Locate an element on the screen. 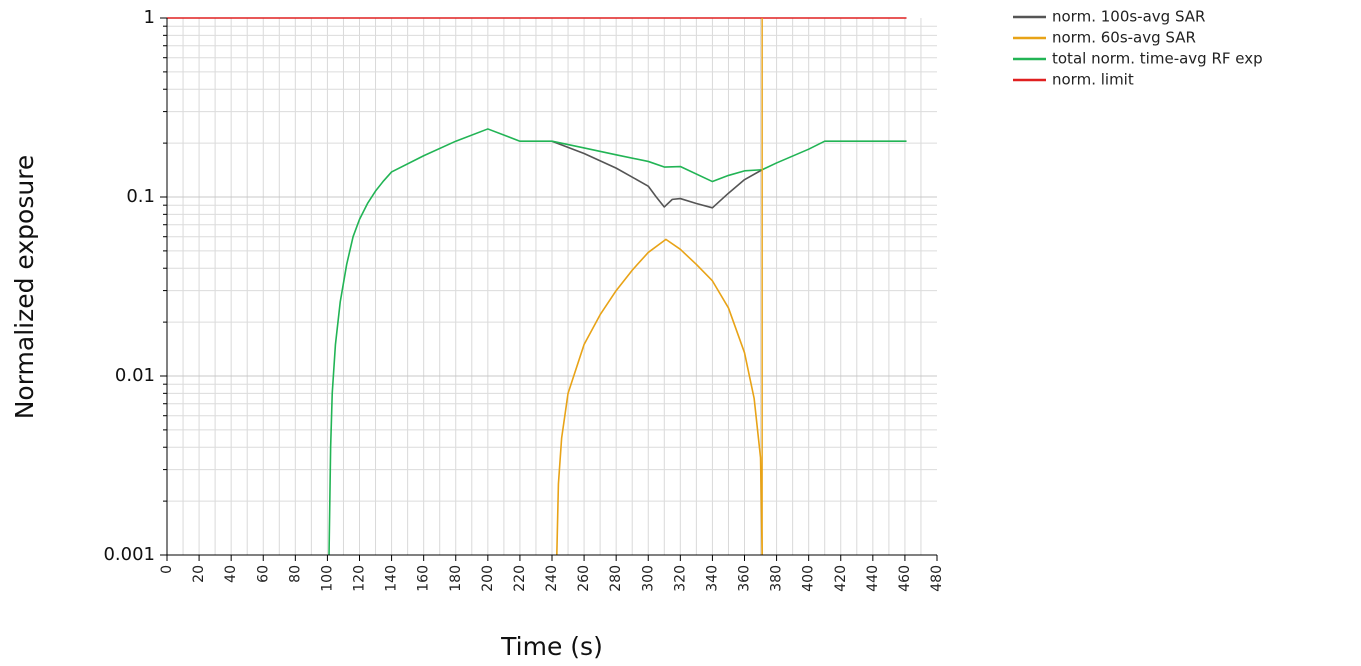 This screenshot has height=666, width=1361. y-tick-label: 1 is located at coordinates (149, 17).